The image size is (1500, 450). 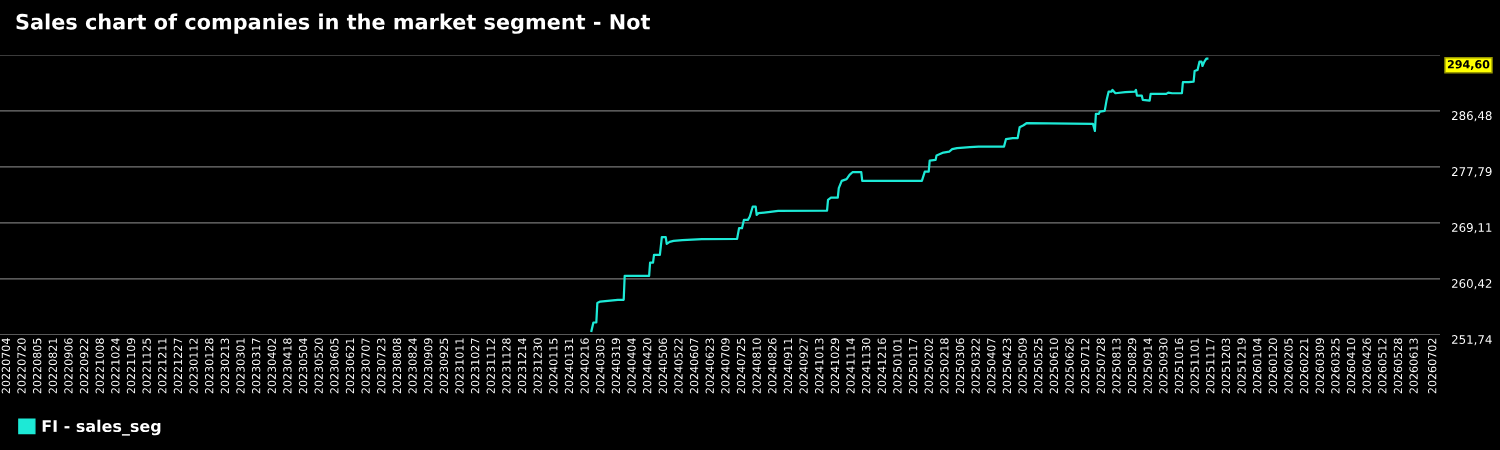 I want to click on x-tick-label: 20260309, so click(x=1319, y=366).